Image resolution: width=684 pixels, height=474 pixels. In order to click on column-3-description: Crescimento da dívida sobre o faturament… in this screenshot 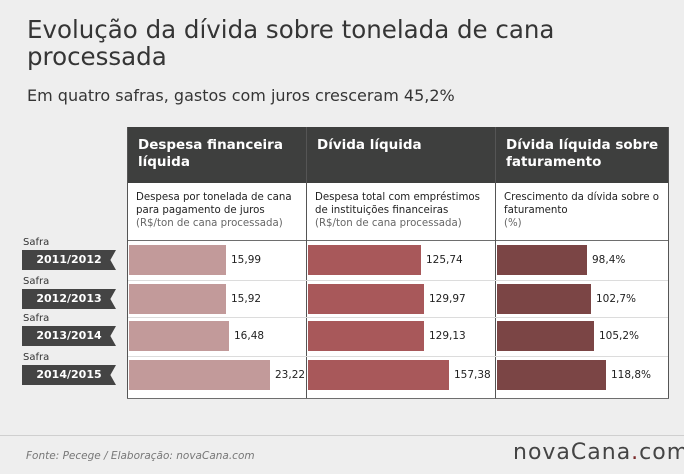, I will do `click(581, 204)`.